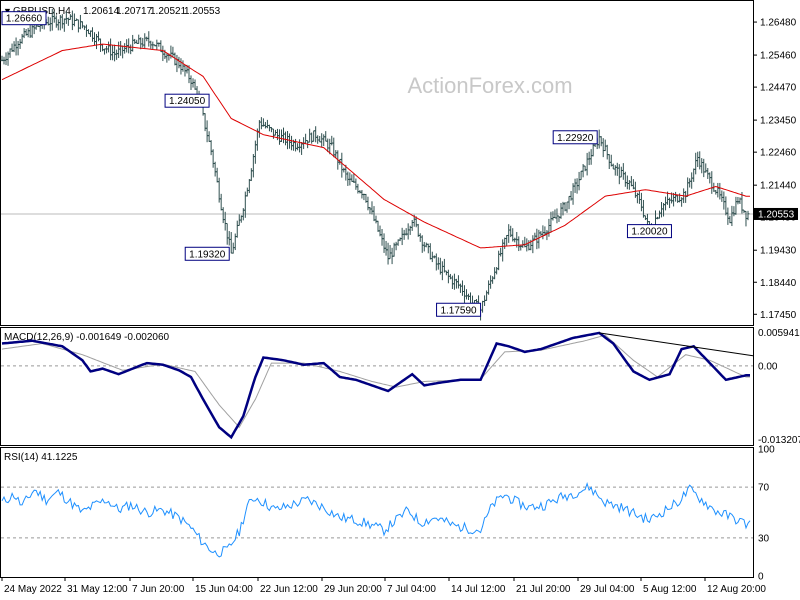  Describe the element at coordinates (607, 589) in the screenshot. I see `time-tick-label: 29 Jul 04:00` at that location.